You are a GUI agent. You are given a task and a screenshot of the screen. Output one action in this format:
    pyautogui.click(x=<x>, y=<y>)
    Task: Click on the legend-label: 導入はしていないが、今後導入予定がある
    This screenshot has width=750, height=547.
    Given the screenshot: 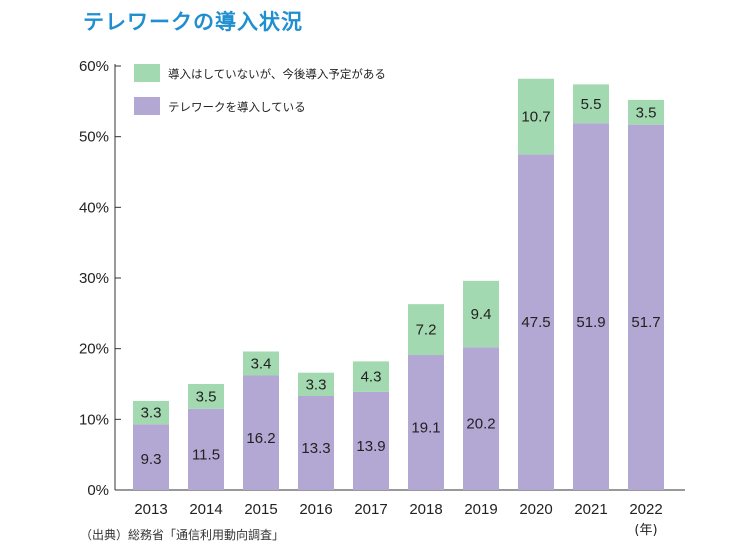 What is the action you would take?
    pyautogui.click(x=277, y=74)
    